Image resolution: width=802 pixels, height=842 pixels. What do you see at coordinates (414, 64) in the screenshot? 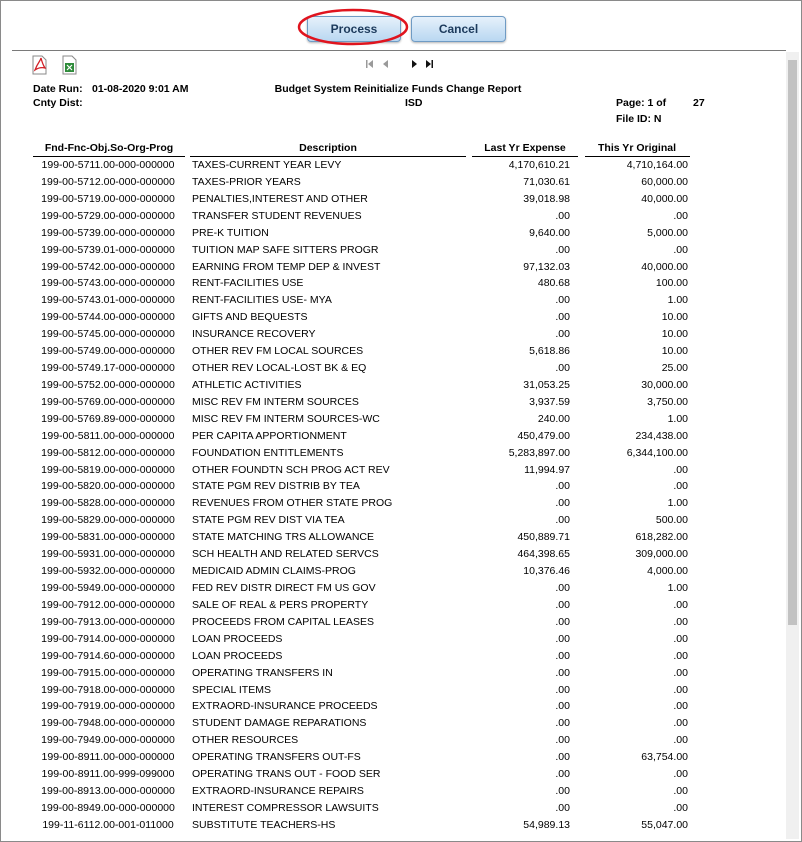
I see `next-page` at bounding box center [414, 64].